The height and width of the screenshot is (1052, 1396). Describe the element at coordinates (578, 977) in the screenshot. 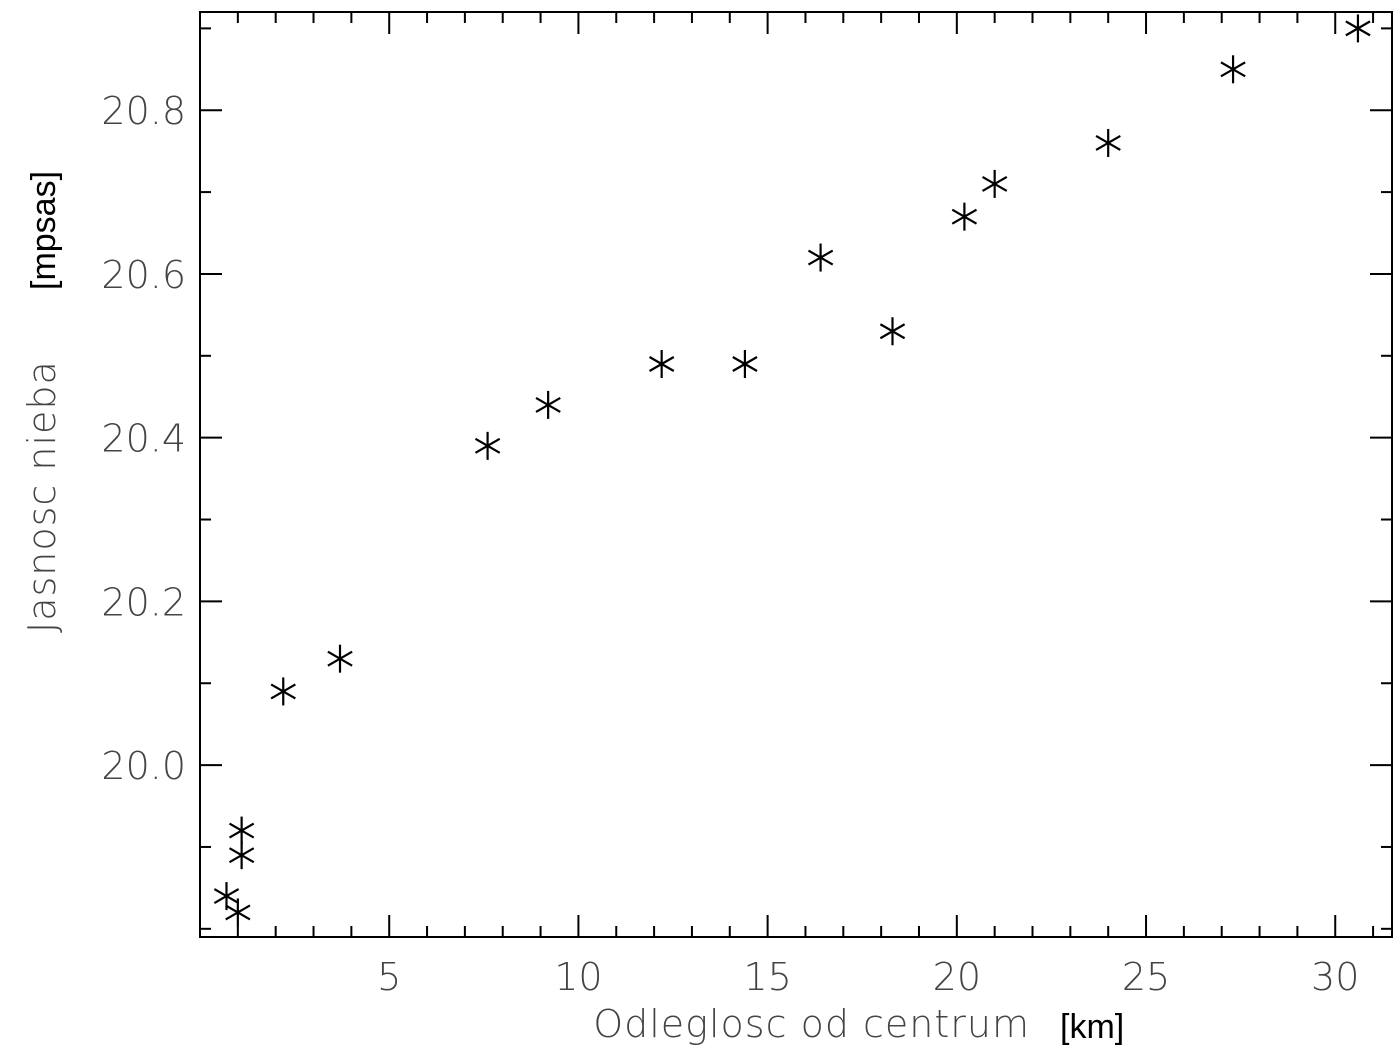

I see `x-tick-label: 10` at that location.